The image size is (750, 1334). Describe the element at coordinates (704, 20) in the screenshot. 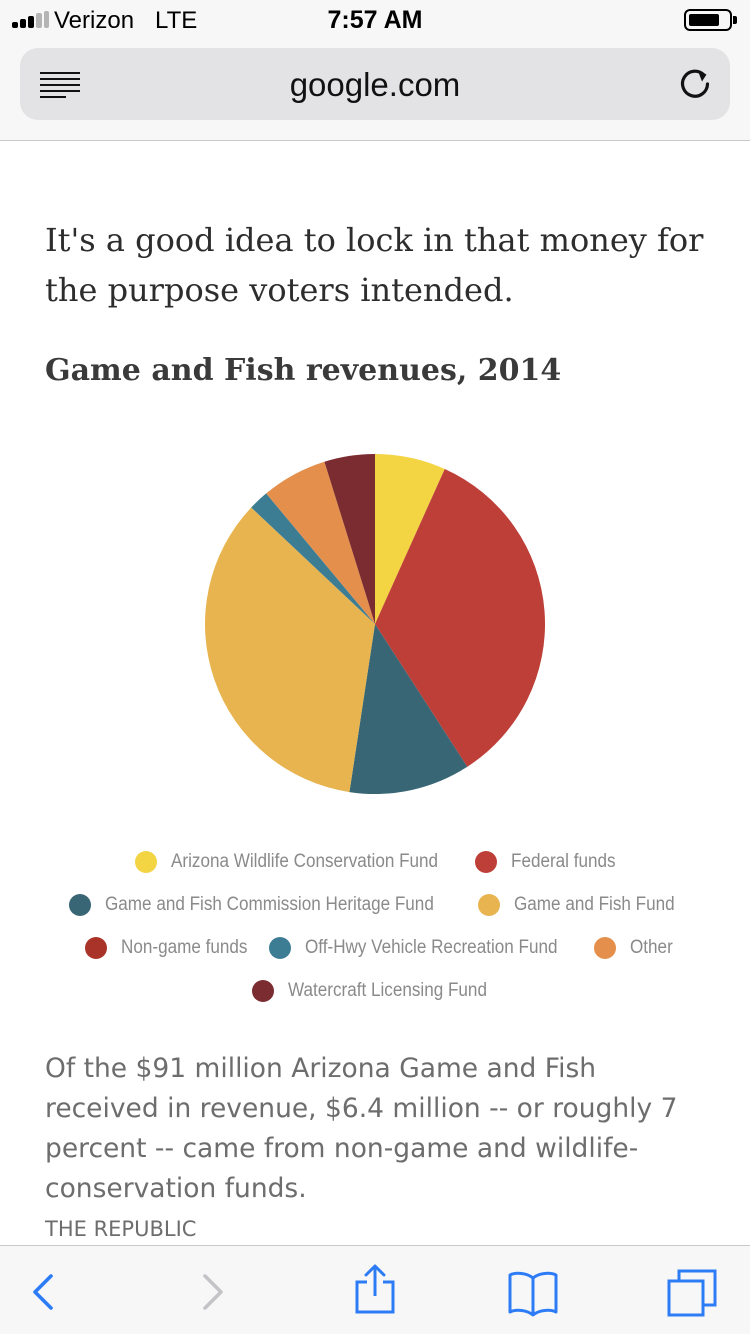

I see `battery-fill` at that location.